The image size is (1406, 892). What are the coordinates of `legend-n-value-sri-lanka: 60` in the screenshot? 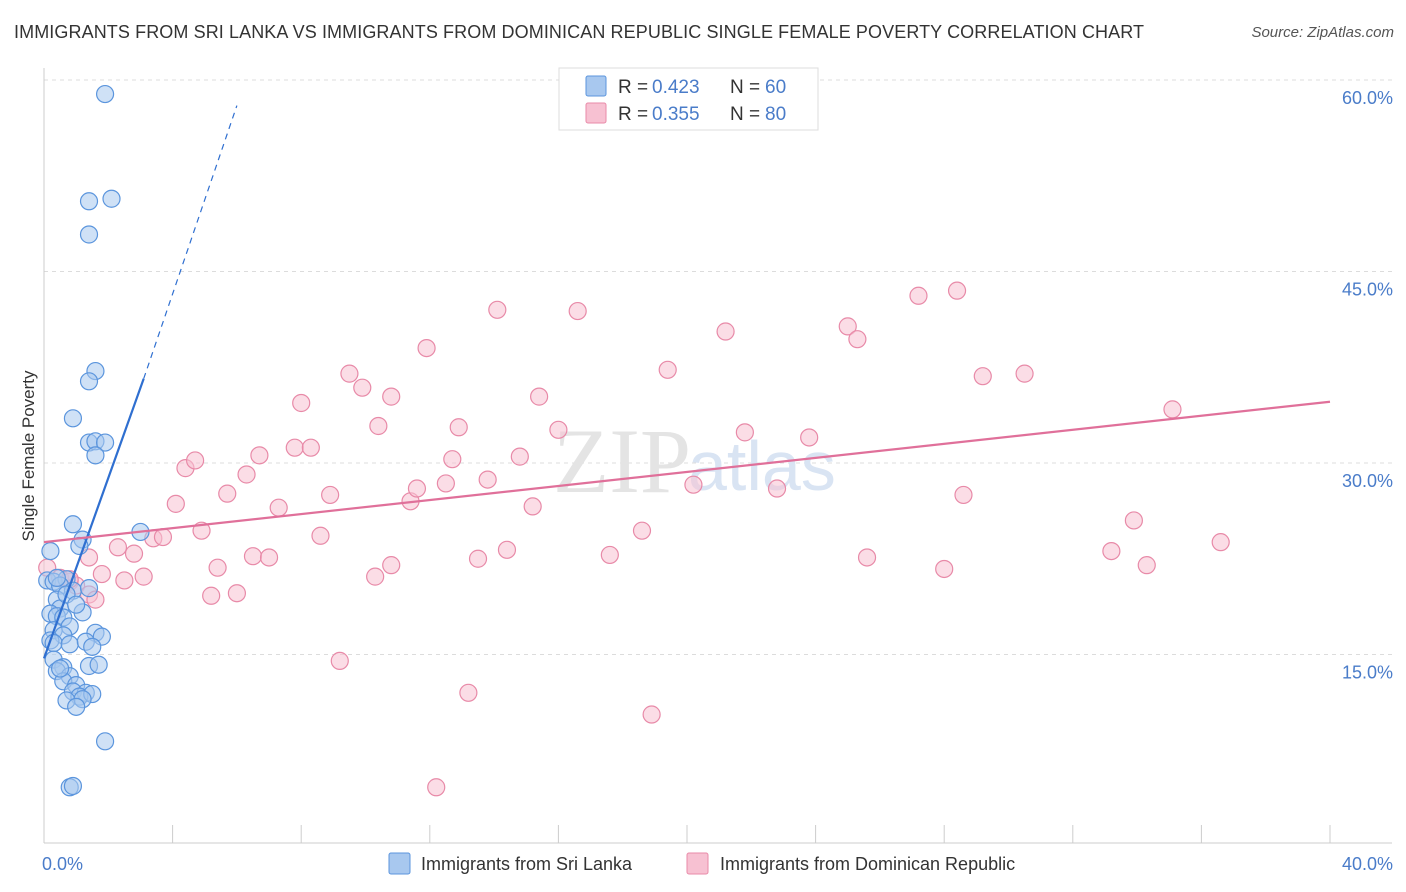 It's located at (775, 87).